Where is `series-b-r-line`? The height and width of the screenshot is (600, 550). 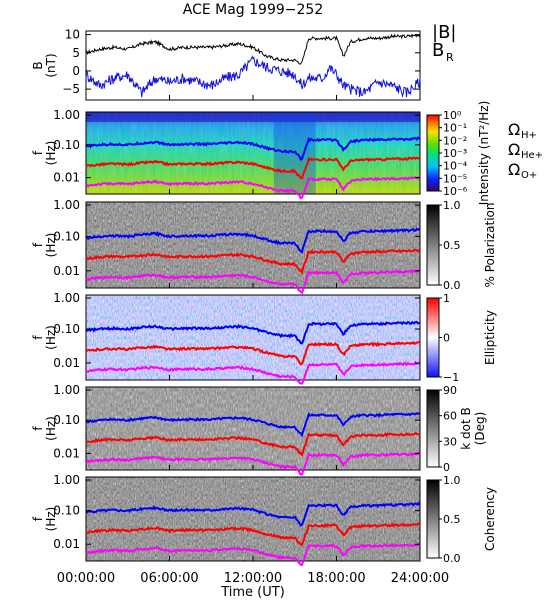
series-b-r-line is located at coordinates (253, 76).